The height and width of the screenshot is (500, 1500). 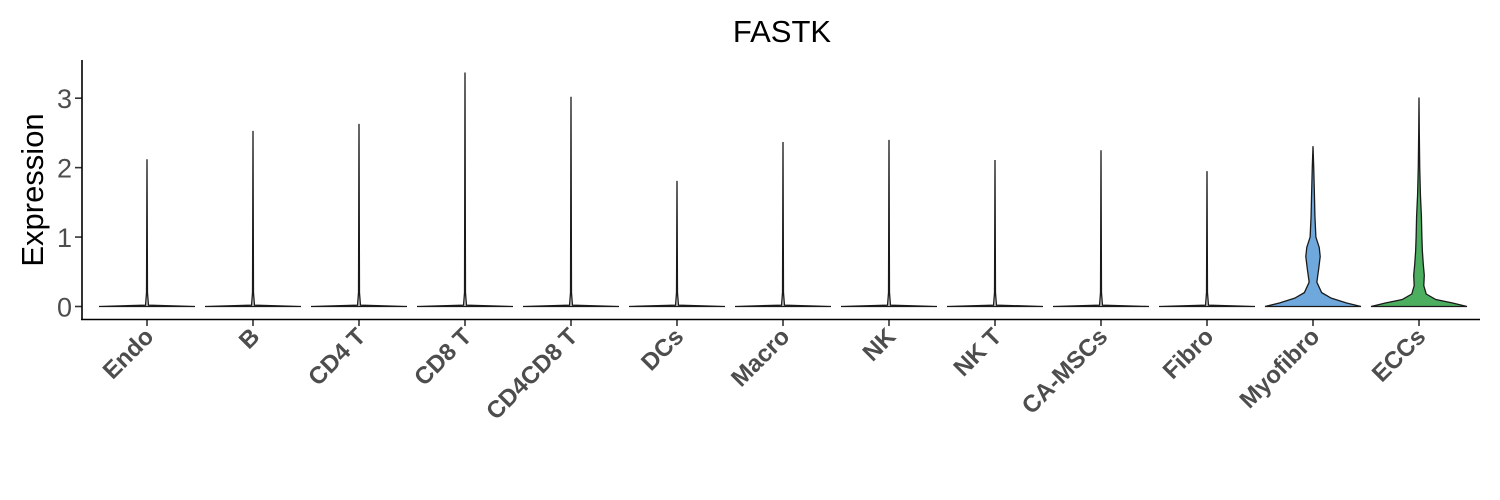 I want to click on x-tick-label: NK T, so click(x=978, y=352).